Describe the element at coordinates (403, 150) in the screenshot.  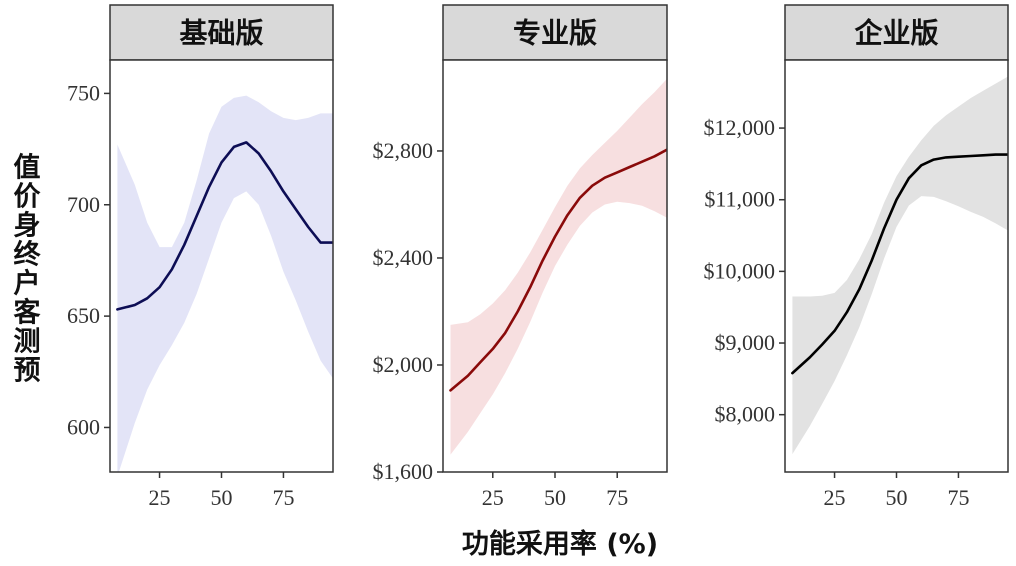
I see `y-tick-label: $2,800` at that location.